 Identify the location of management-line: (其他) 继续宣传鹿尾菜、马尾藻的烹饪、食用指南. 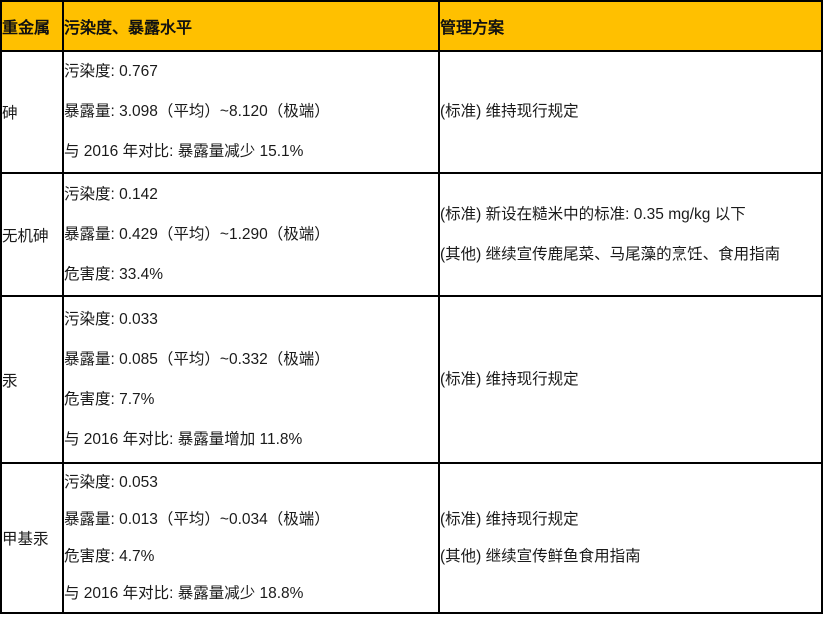
(610, 254).